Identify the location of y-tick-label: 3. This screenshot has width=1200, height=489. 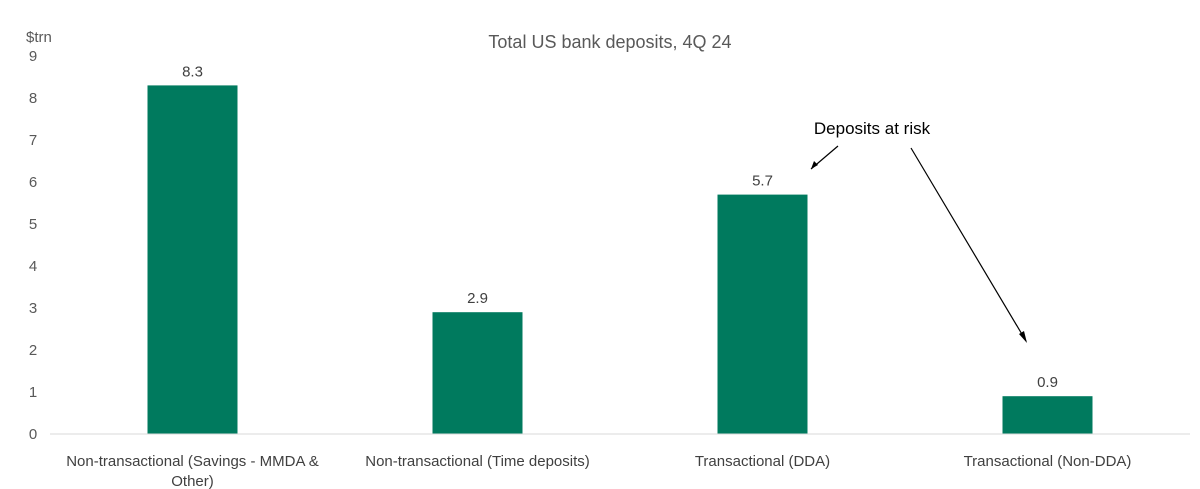
(33, 308).